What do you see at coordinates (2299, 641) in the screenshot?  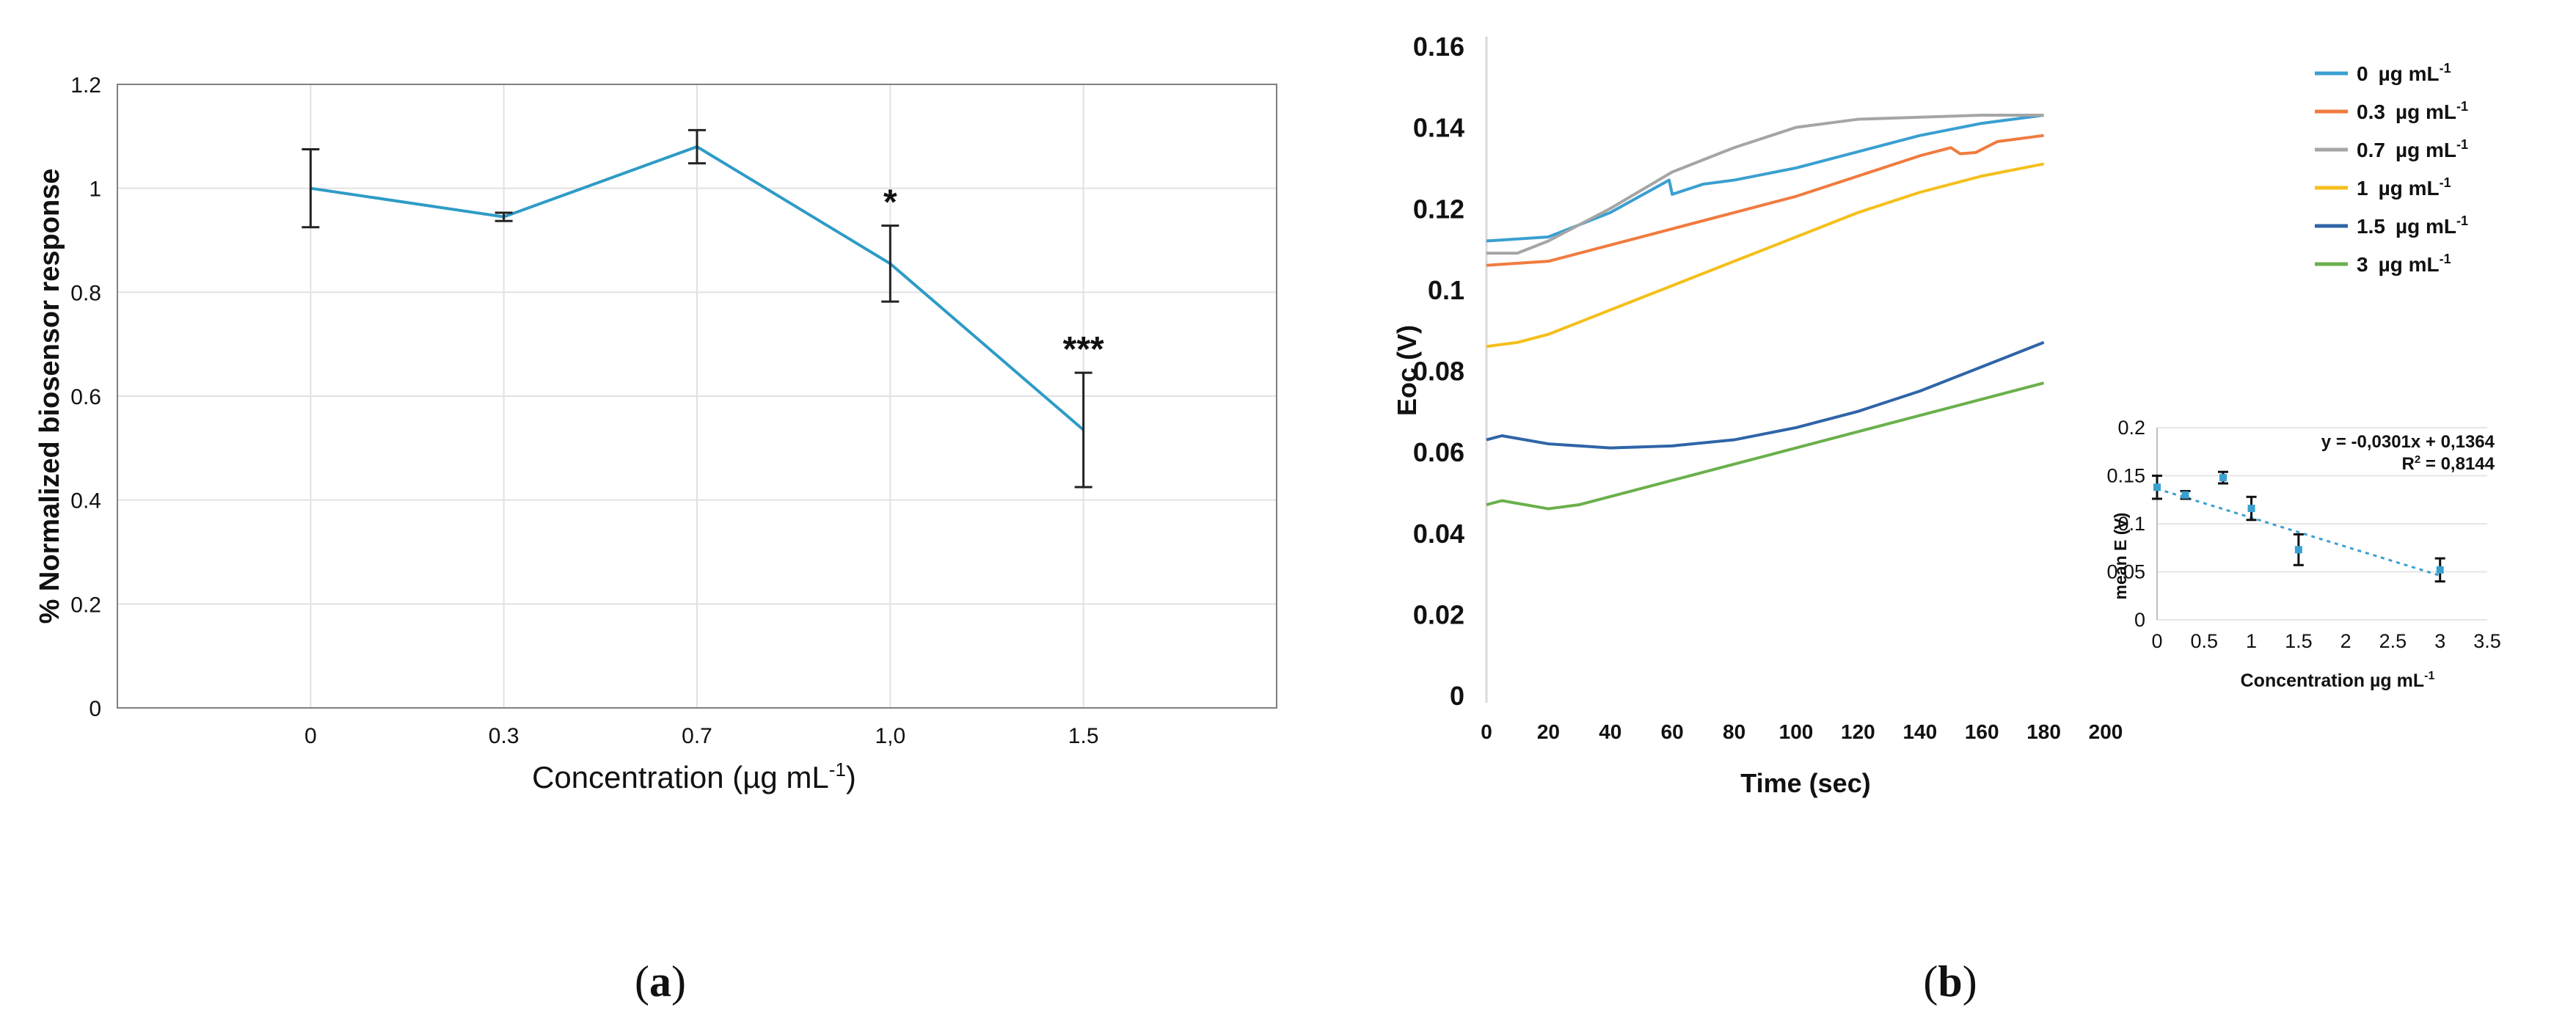 I see `inset-x-tick-label: 1.5` at bounding box center [2299, 641].